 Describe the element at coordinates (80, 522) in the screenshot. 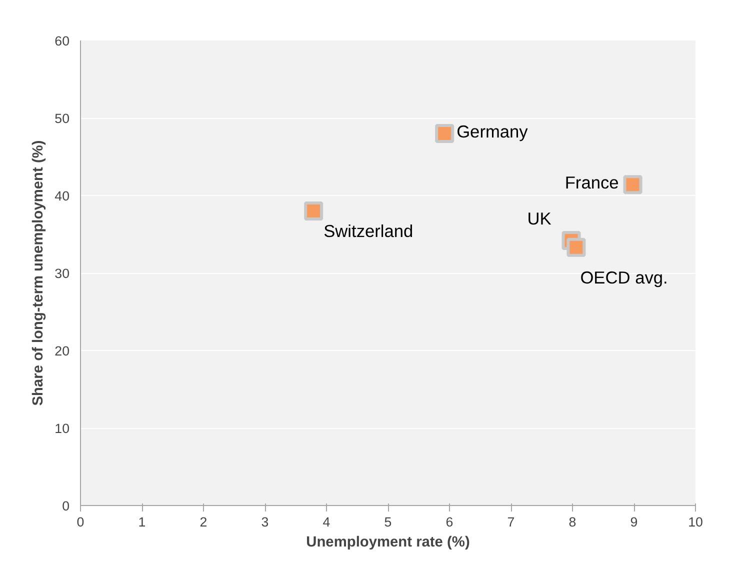

I see `x-tick-label: 0` at that location.